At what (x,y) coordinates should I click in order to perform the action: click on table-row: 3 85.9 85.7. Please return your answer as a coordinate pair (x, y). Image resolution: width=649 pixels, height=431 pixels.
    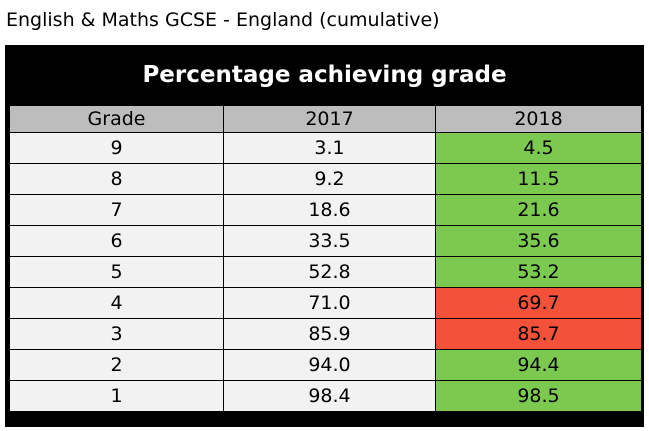
    Looking at the image, I should click on (325, 334).